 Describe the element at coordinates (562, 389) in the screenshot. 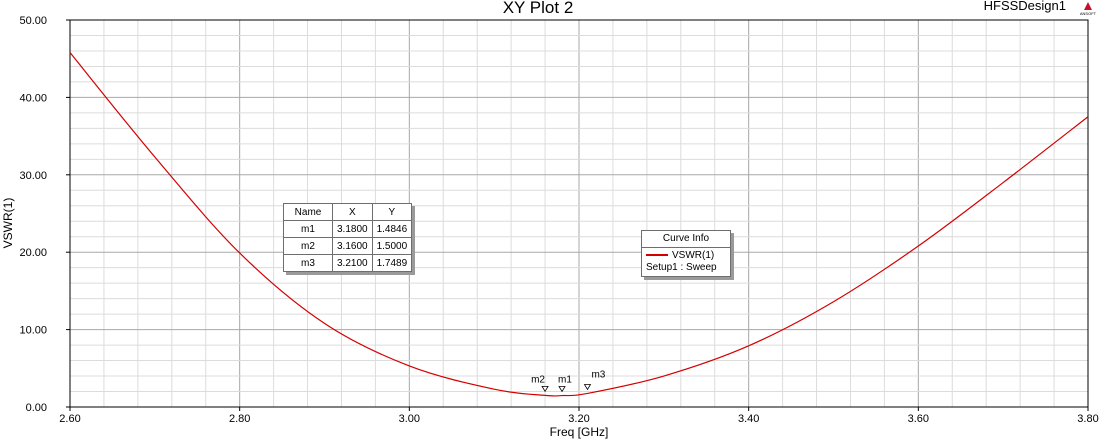

I see `marker-m1-icon` at that location.